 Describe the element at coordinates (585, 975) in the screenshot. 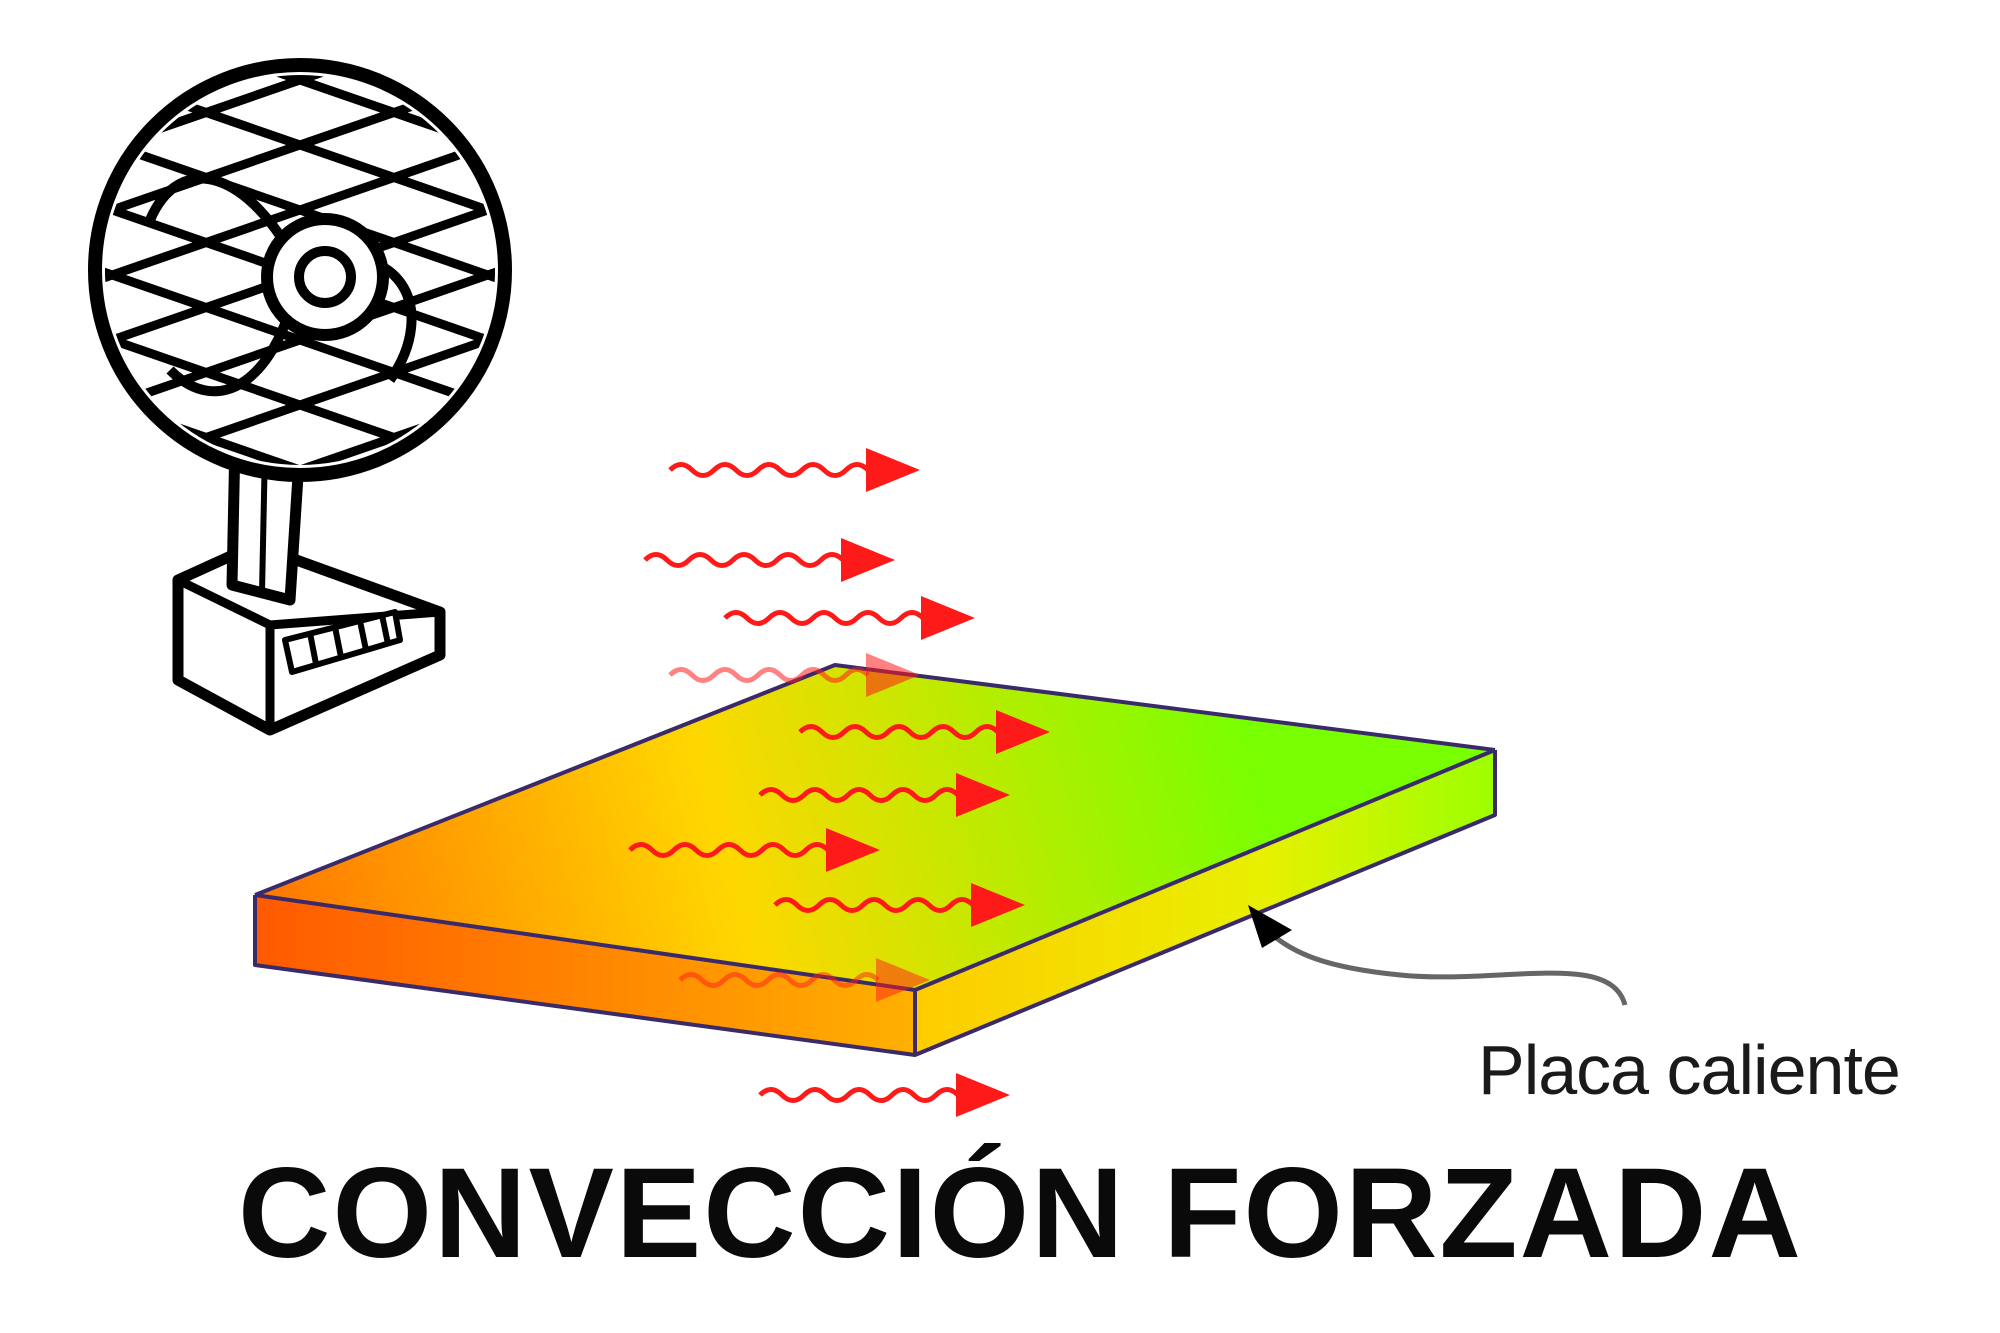

I see `plate-front-face` at that location.